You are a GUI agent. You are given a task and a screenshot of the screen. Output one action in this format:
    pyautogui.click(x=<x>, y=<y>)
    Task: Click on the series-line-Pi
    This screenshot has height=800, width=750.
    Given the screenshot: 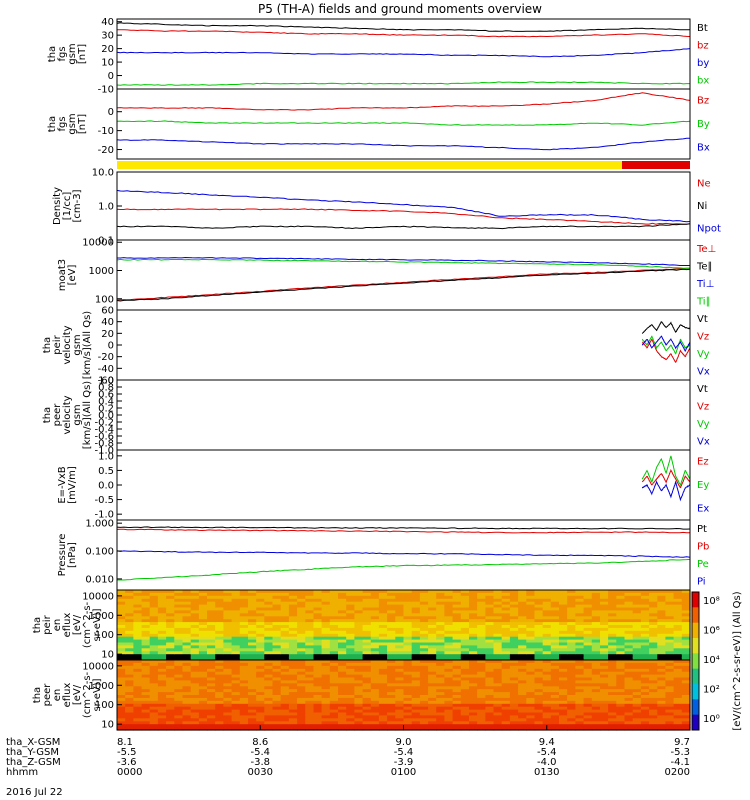 What is the action you would take?
    pyautogui.click(x=403, y=554)
    